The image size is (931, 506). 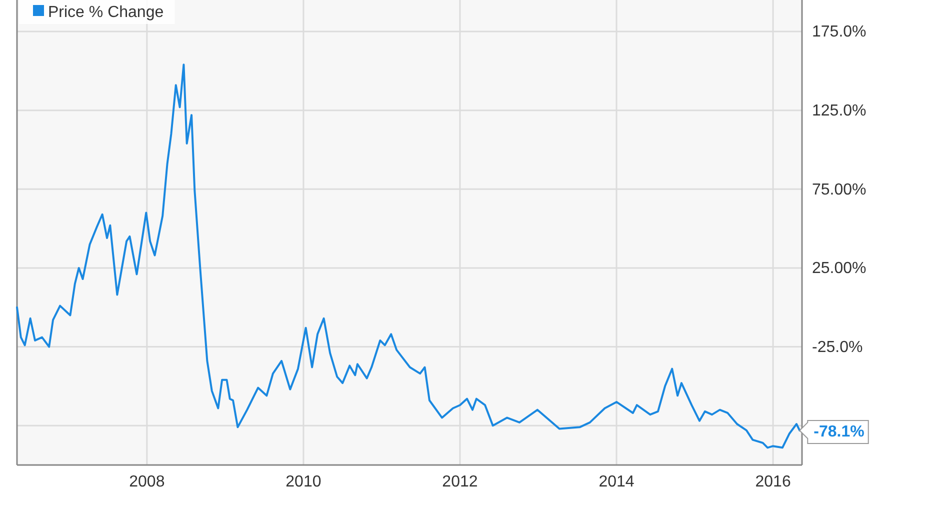 I want to click on x-tick-label: 2016, so click(x=773, y=481).